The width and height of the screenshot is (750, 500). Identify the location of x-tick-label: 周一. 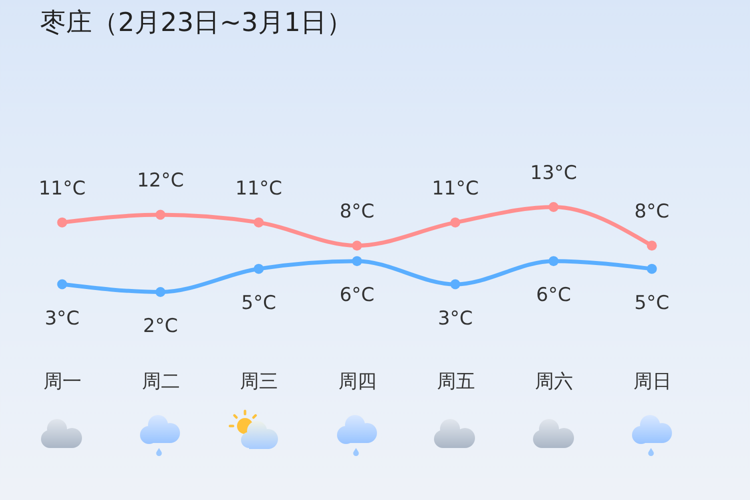
(63, 381).